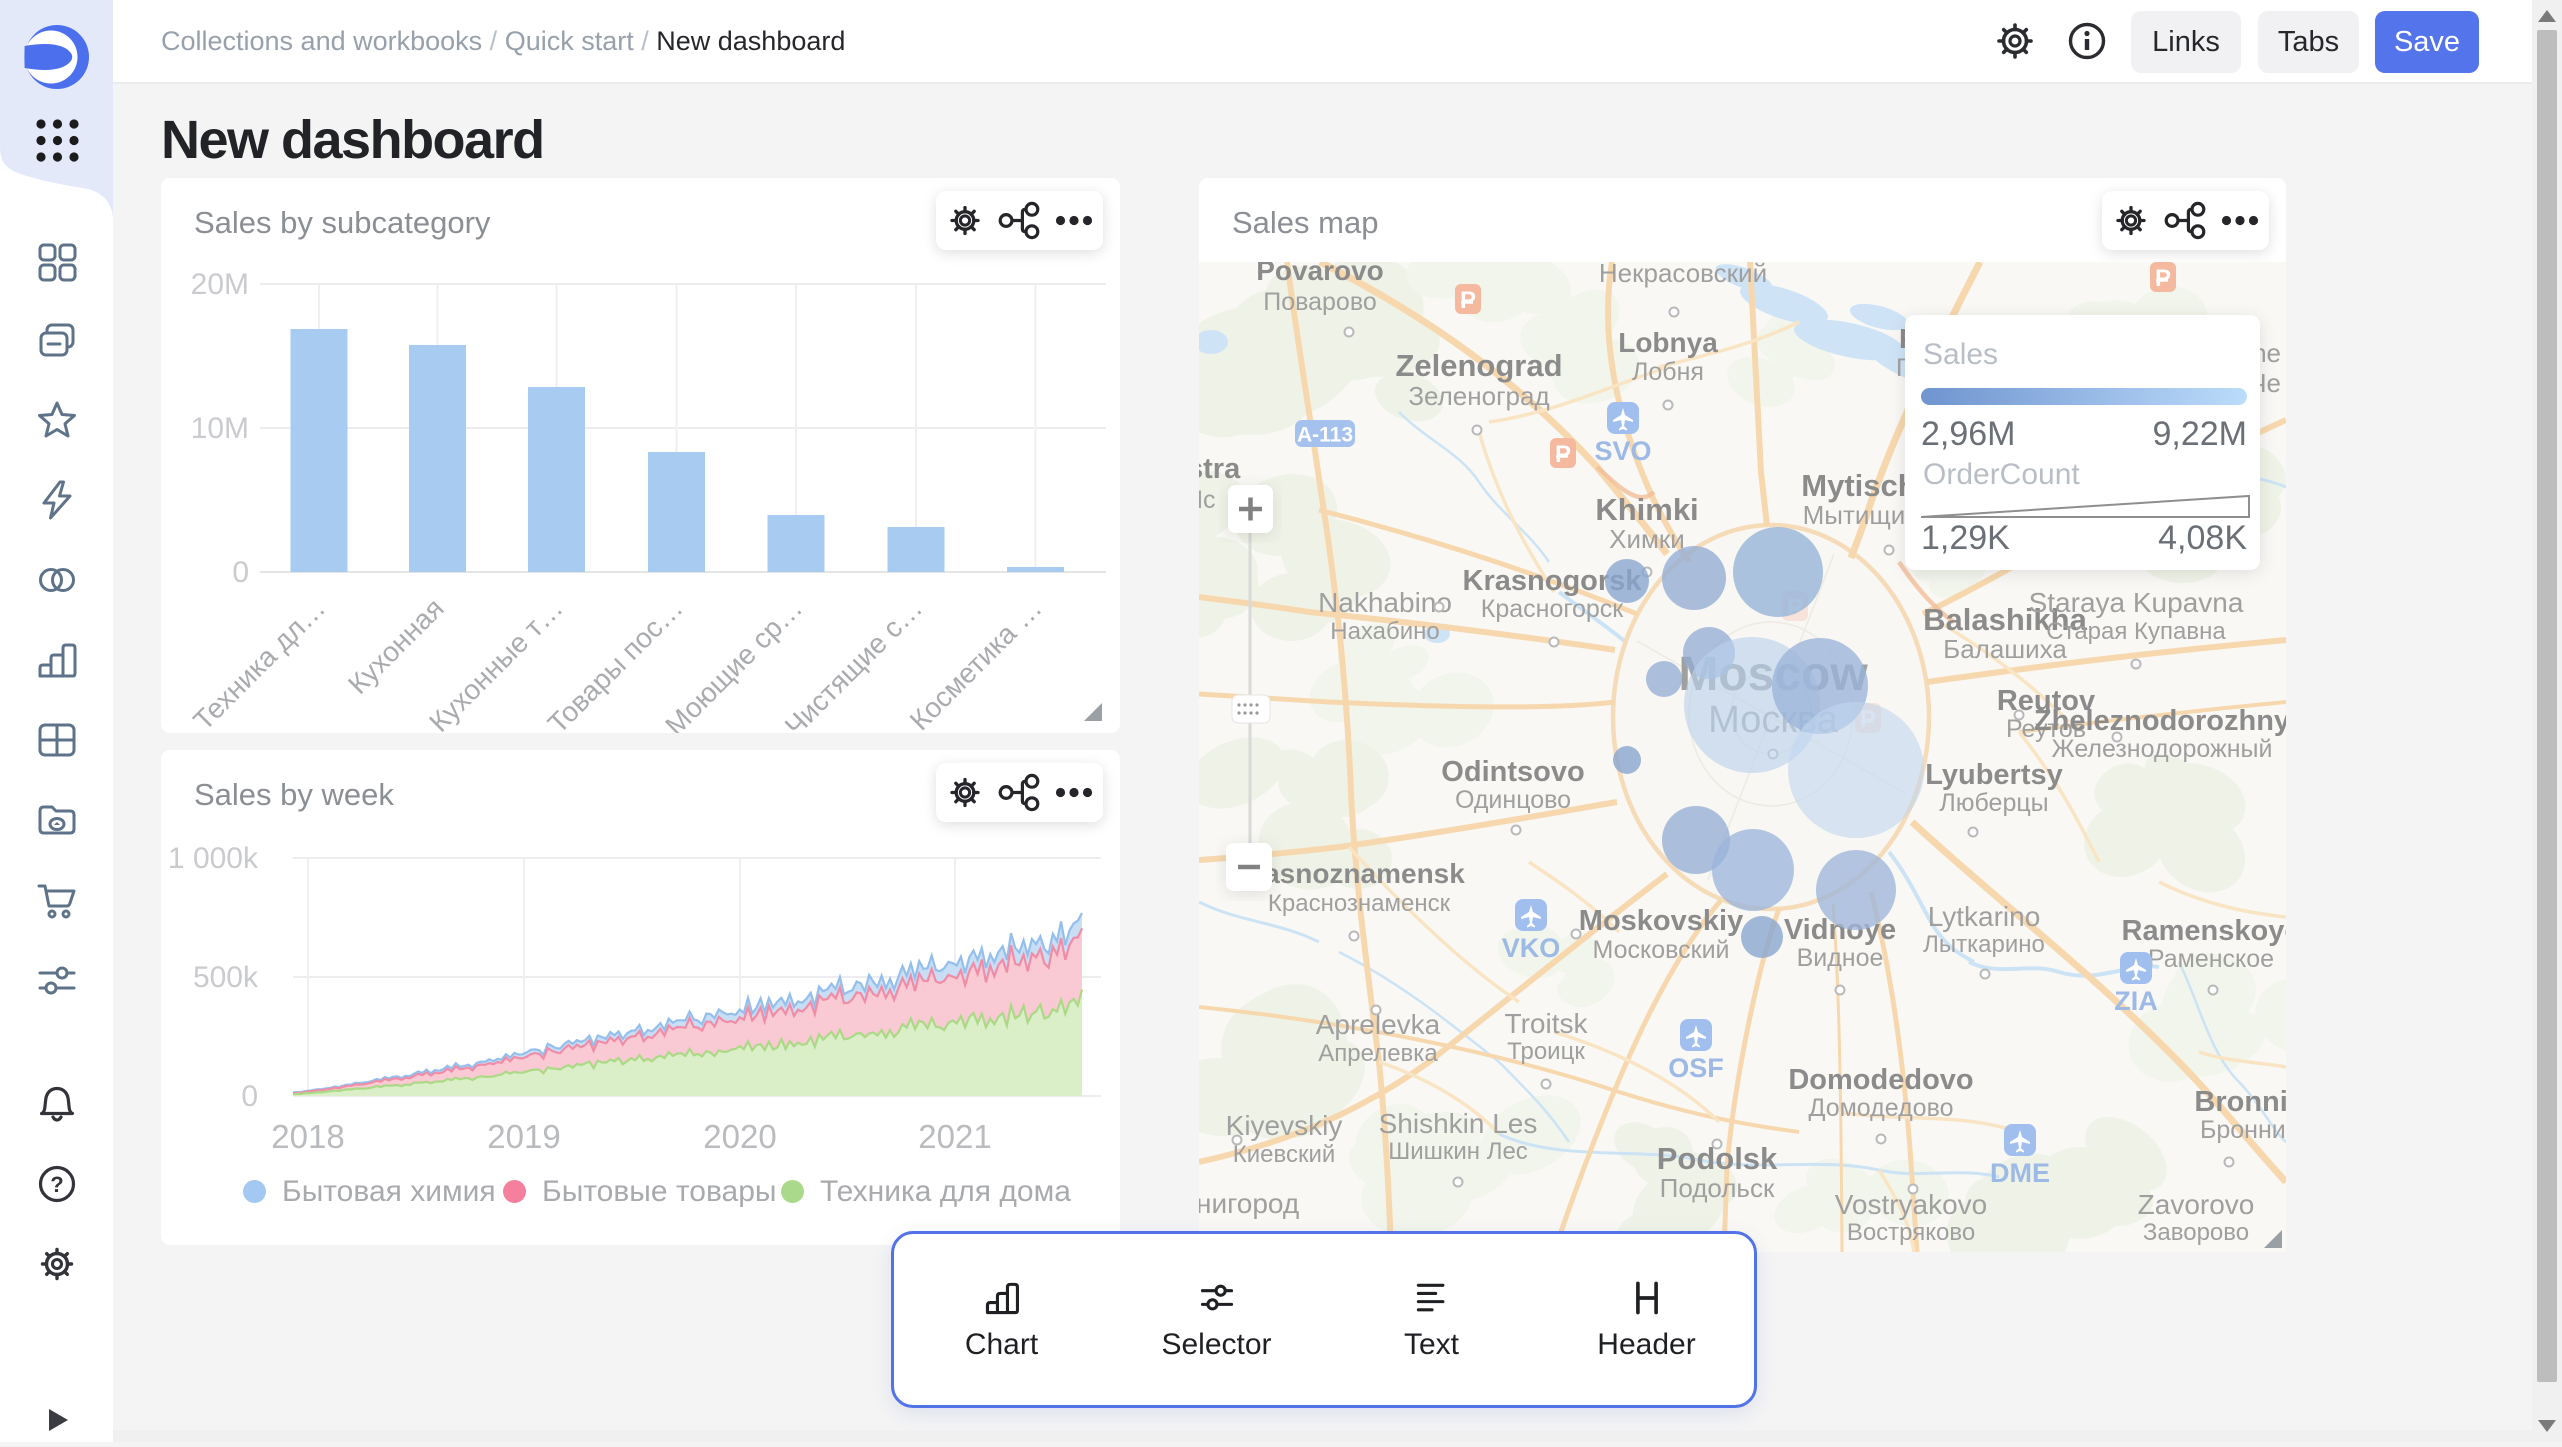  I want to click on svg-text: 1,29K, so click(1965, 538).